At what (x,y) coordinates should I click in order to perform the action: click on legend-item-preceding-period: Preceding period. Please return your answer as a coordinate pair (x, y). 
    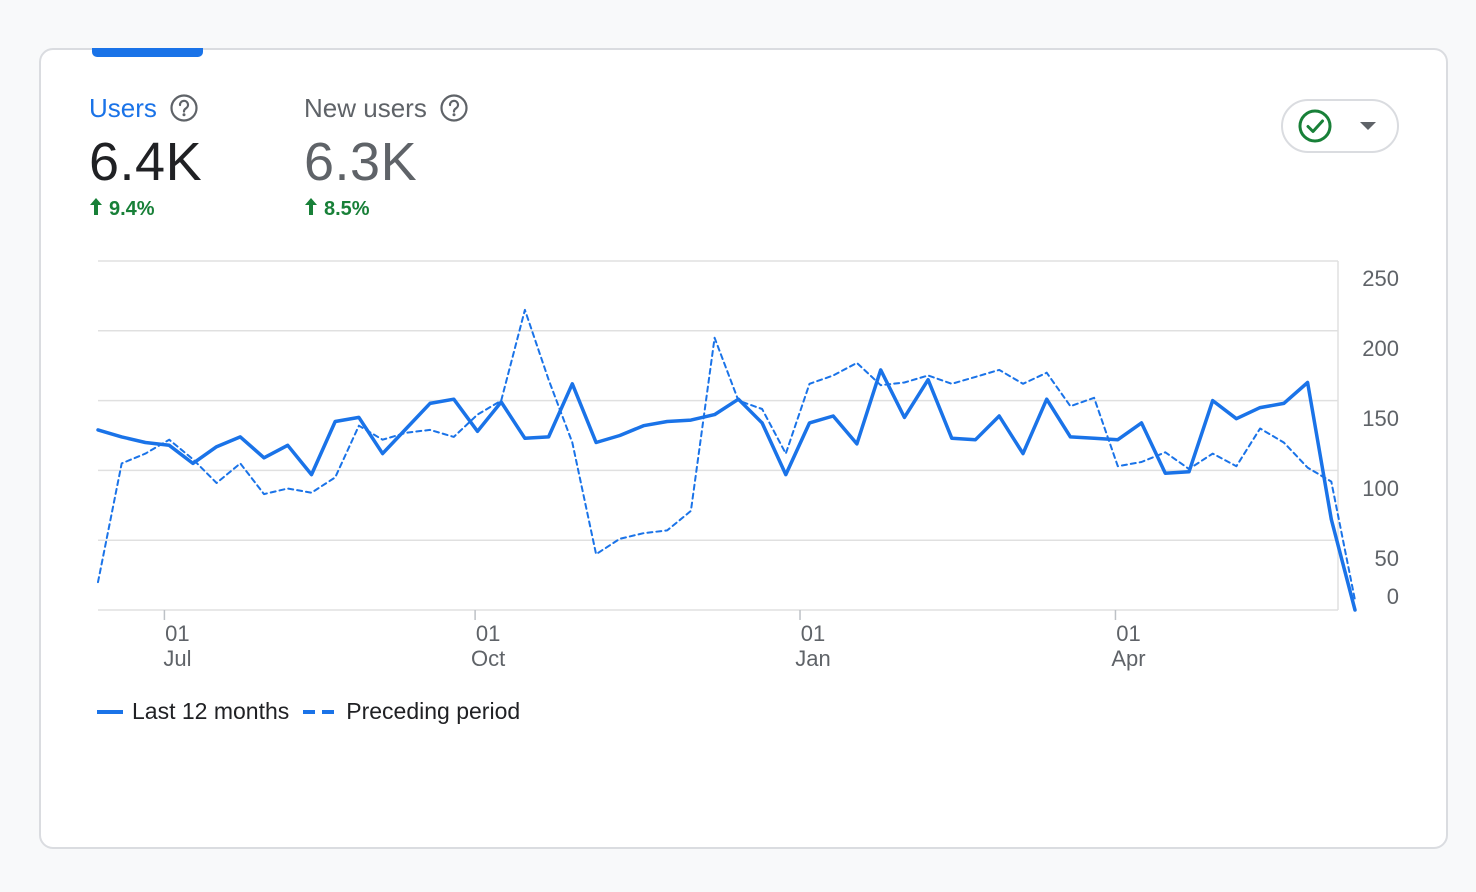
    Looking at the image, I should click on (411, 711).